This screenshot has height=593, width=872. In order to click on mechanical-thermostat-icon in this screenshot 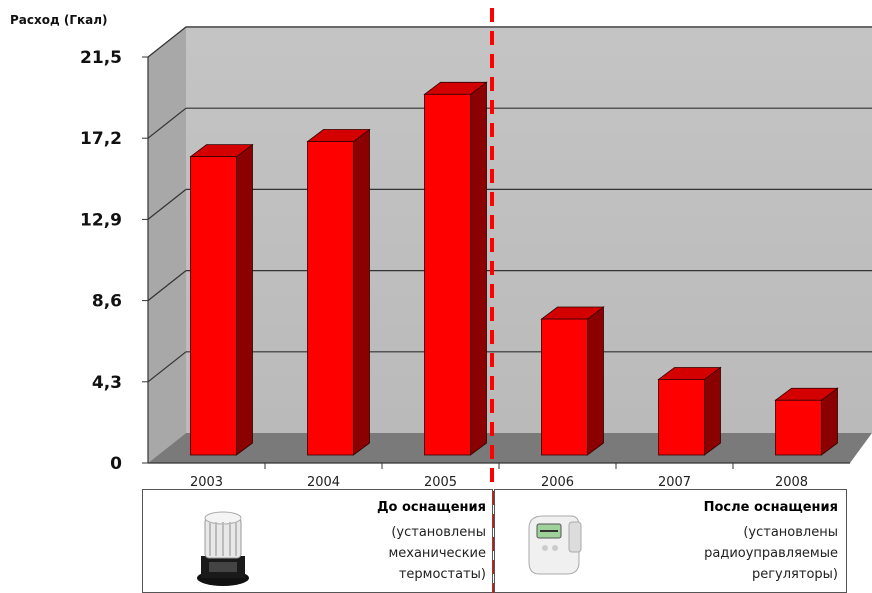, I will do `click(223, 548)`.